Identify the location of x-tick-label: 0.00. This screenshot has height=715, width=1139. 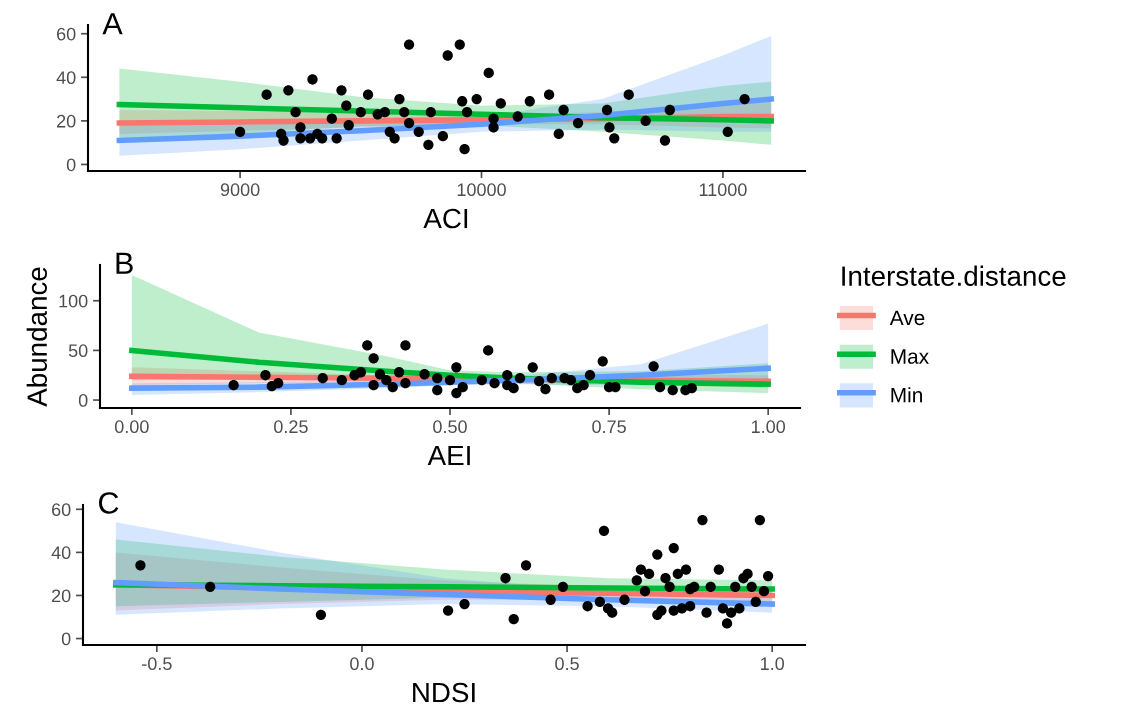
(131, 427).